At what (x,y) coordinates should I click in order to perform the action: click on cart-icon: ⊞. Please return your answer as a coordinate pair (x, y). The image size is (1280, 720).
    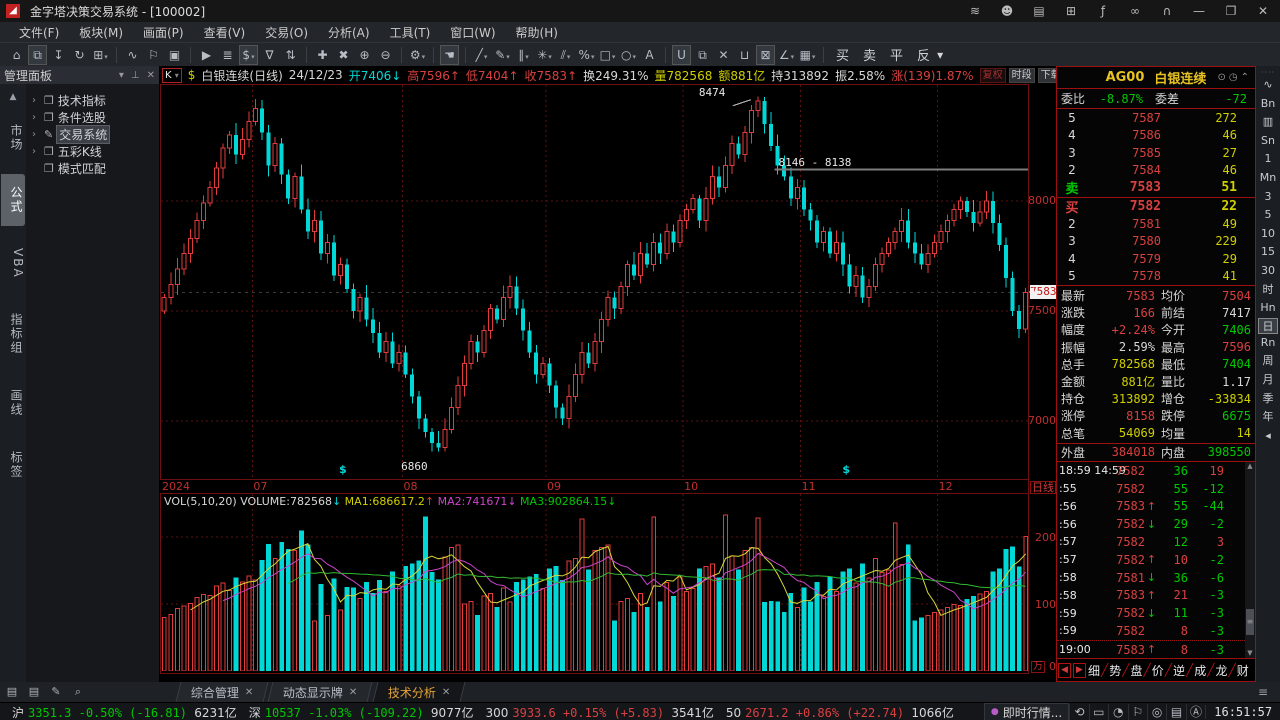
    Looking at the image, I should click on (1071, 11).